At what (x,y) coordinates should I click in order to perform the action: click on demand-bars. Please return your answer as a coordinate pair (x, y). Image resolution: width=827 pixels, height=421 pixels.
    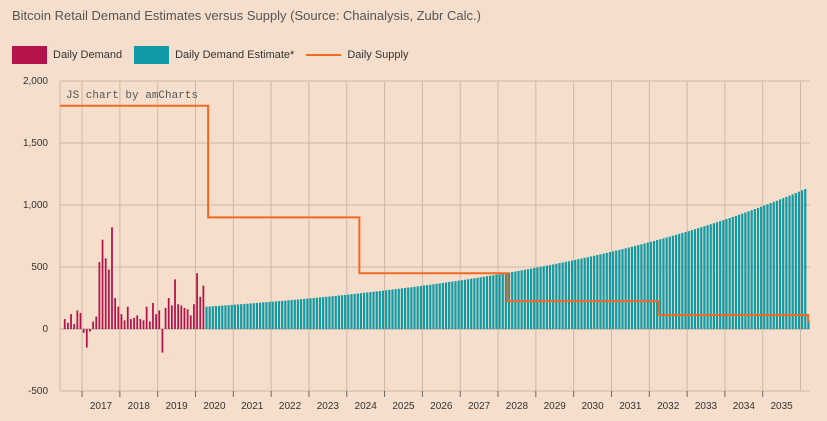
    Looking at the image, I should click on (134, 290).